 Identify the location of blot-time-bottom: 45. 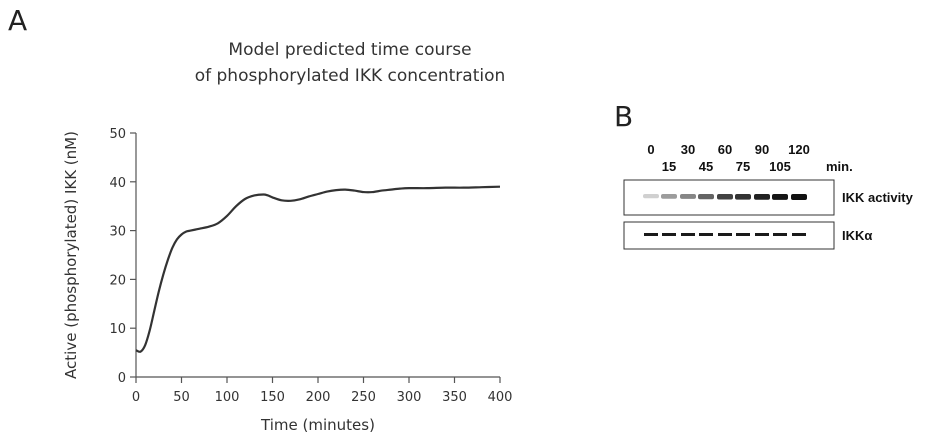
(706, 166).